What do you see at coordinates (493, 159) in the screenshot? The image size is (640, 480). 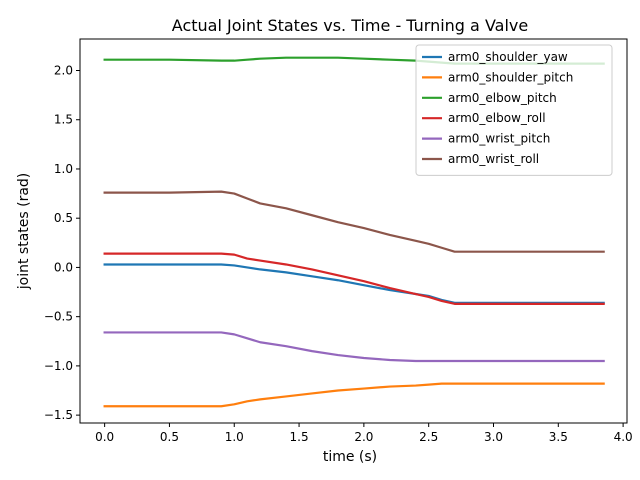 I see `legend-label: arm0_wrist_roll` at bounding box center [493, 159].